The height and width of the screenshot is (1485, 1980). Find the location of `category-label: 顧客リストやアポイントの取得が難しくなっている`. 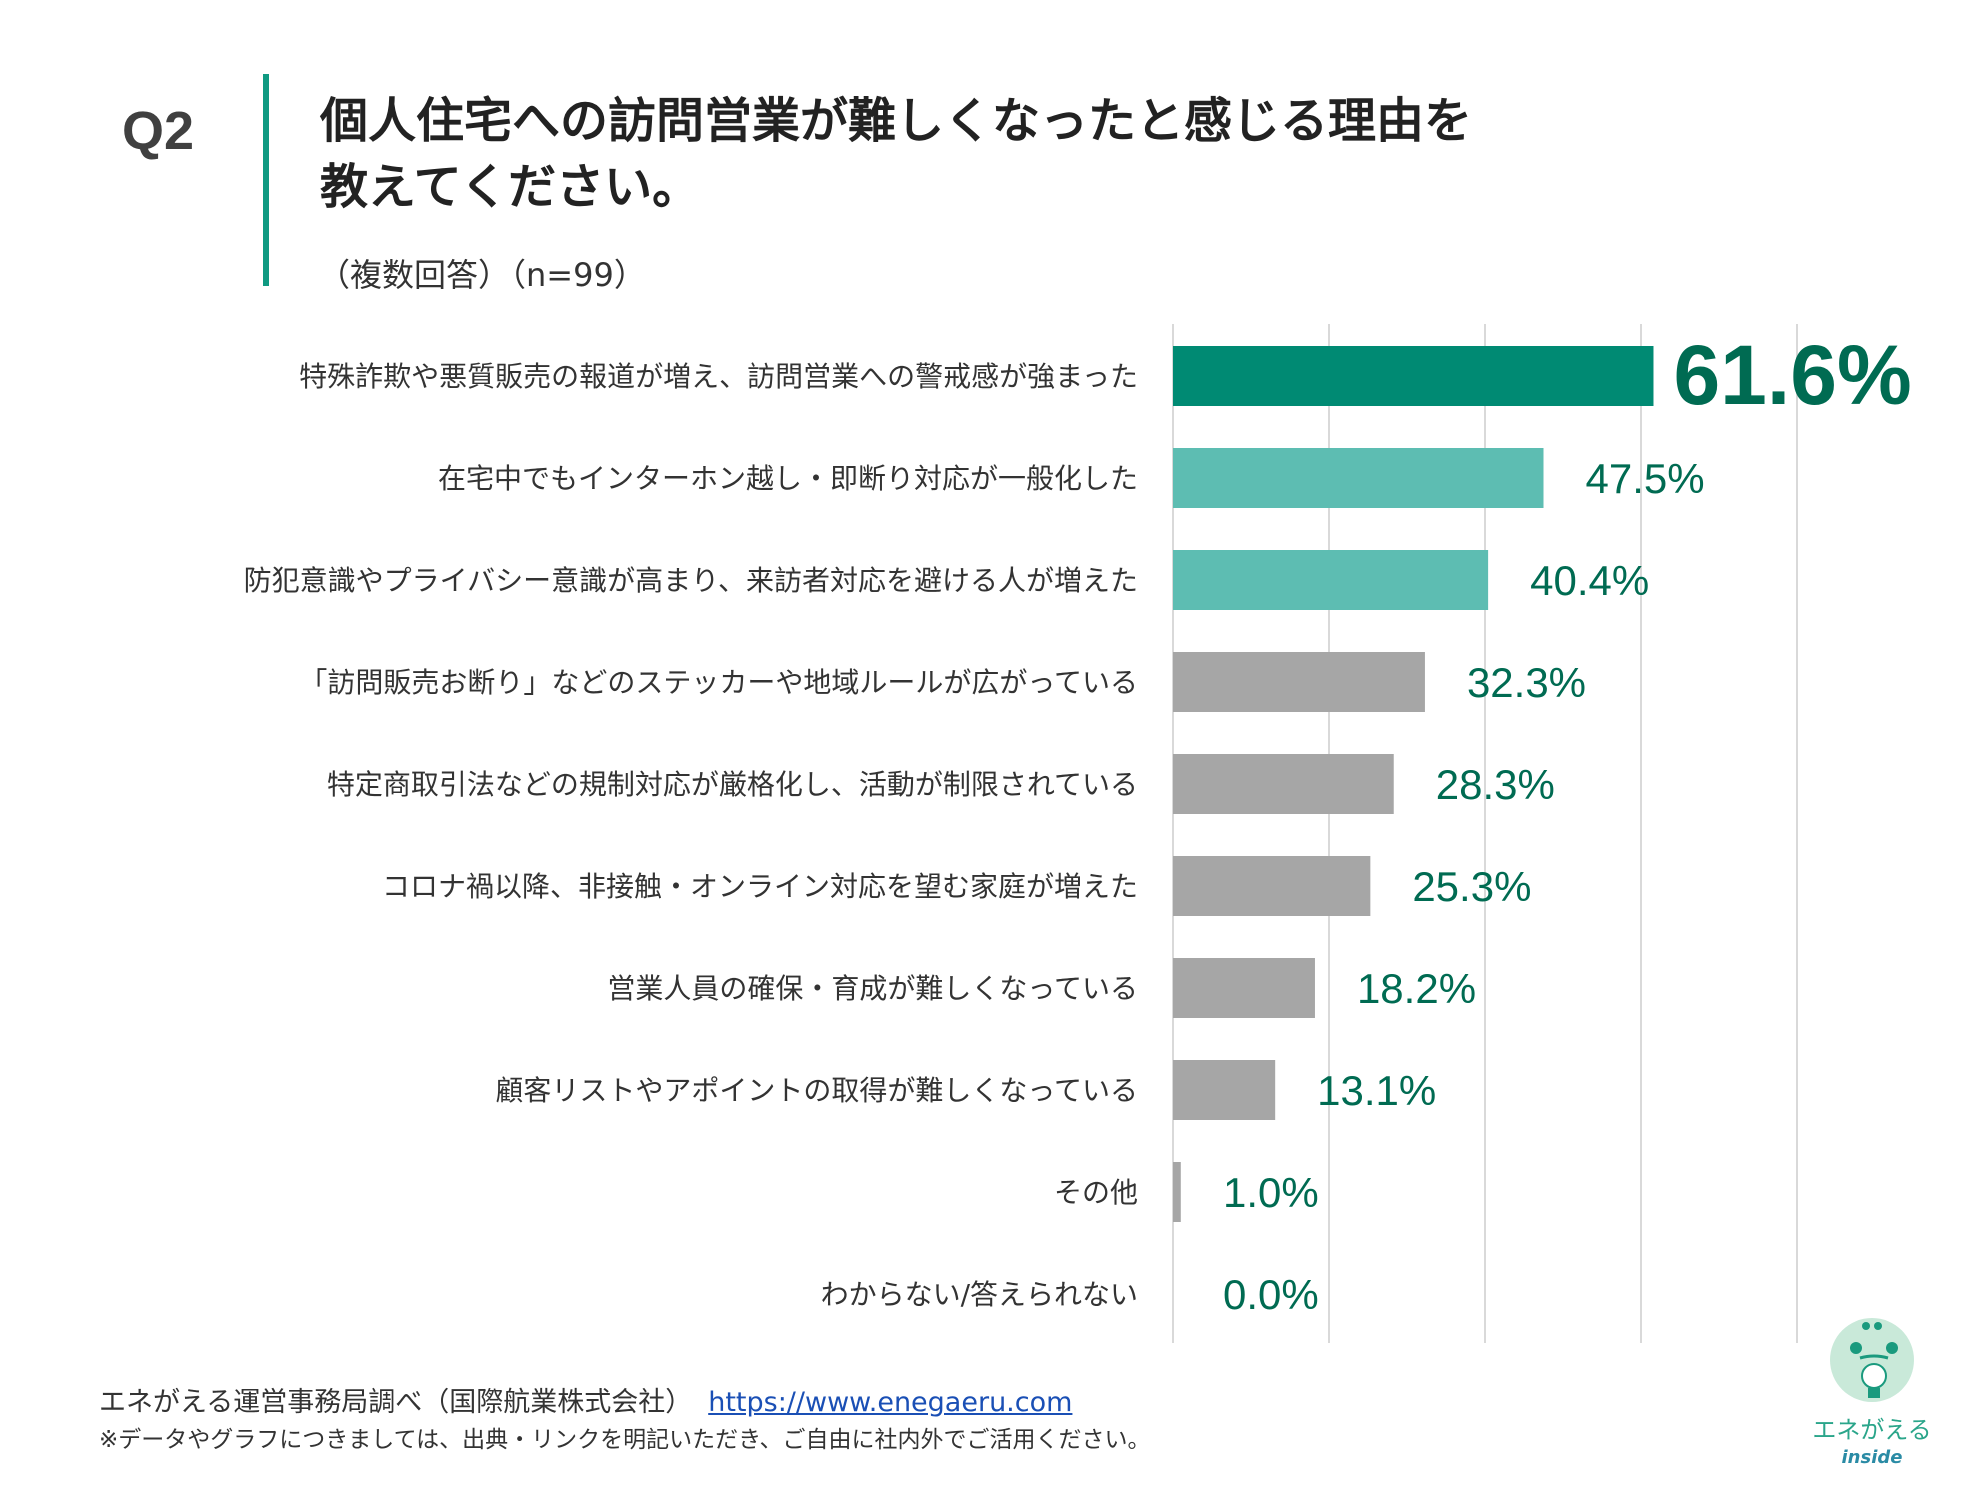

category-label: 顧客リストやアポイントの取得が難しくなっている is located at coordinates (816, 1090).